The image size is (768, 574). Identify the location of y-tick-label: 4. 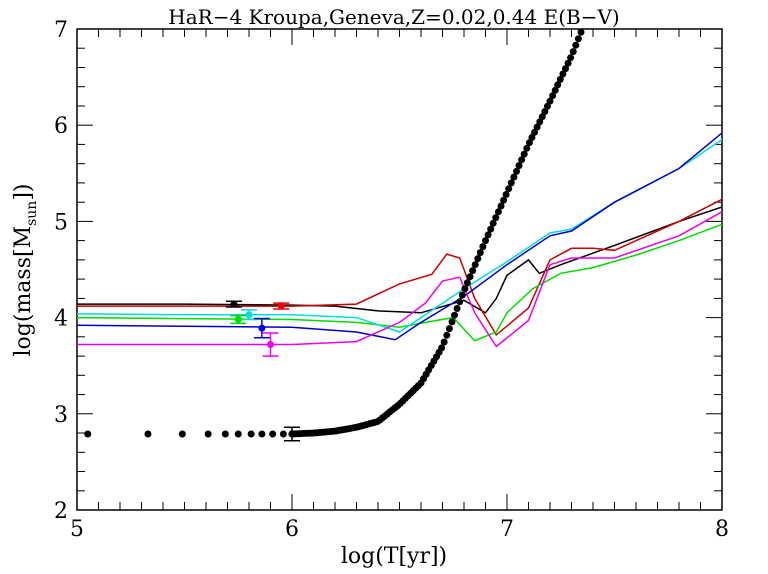
(61, 319).